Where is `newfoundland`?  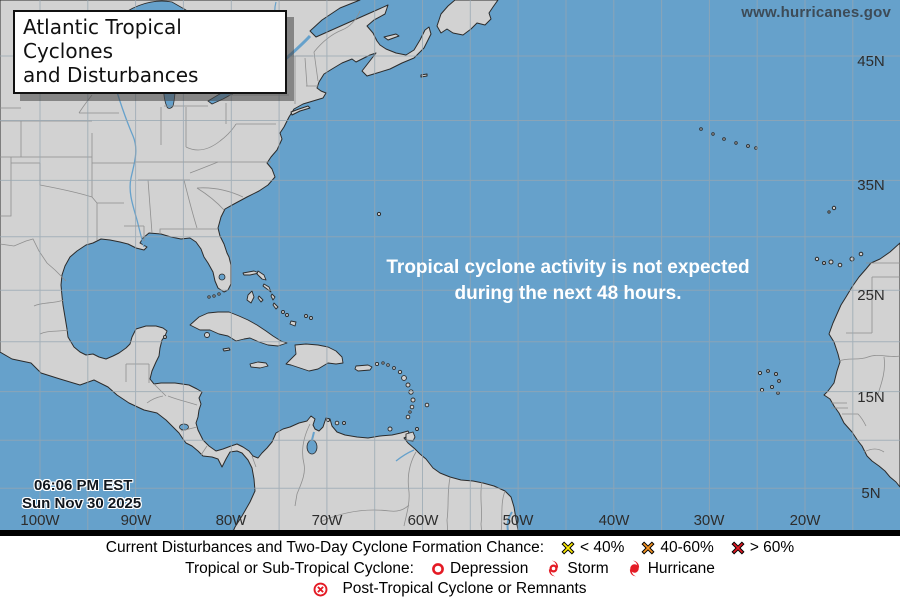
newfoundland is located at coordinates (467, 18).